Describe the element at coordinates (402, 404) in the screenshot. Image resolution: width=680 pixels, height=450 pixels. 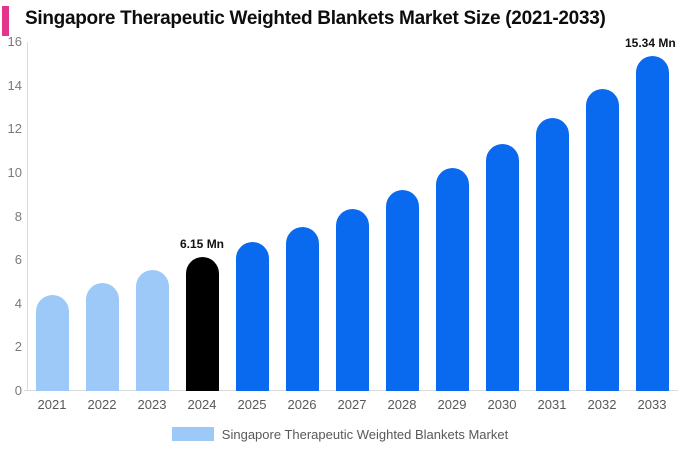
I see `x-tick-label-2028: 2028` at that location.